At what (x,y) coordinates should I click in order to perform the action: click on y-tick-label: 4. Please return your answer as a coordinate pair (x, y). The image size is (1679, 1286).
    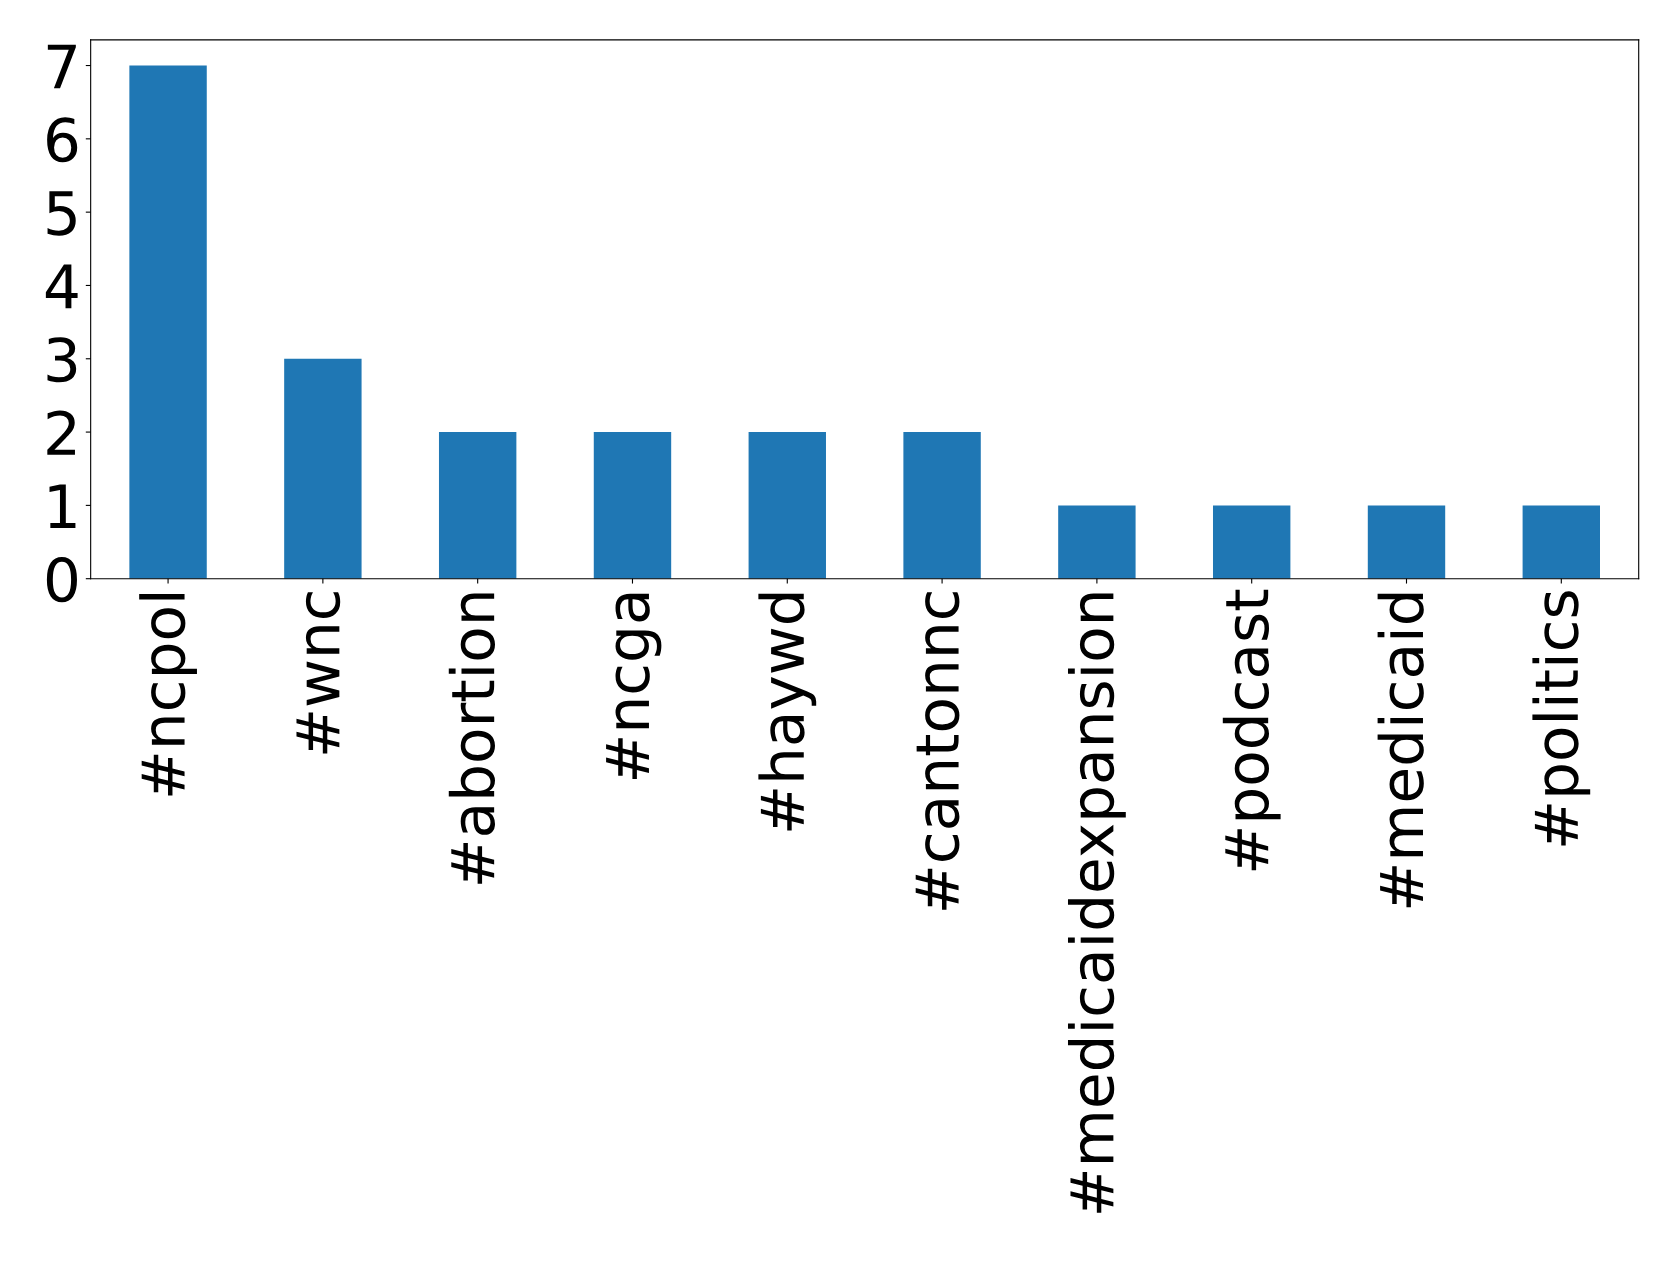
    Looking at the image, I should click on (61, 286).